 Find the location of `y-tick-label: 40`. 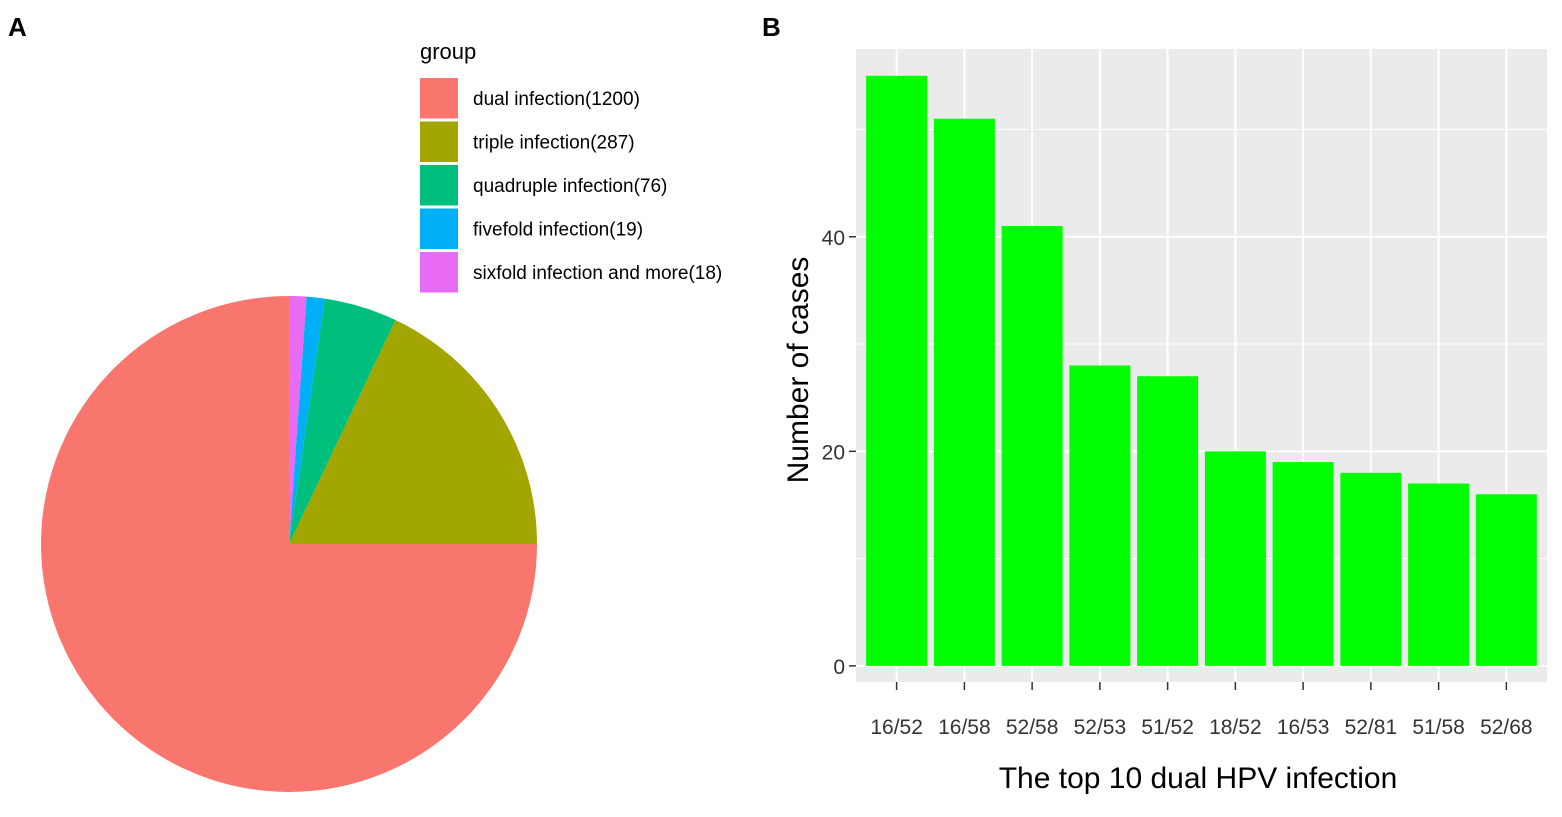

y-tick-label: 40 is located at coordinates (833, 238).